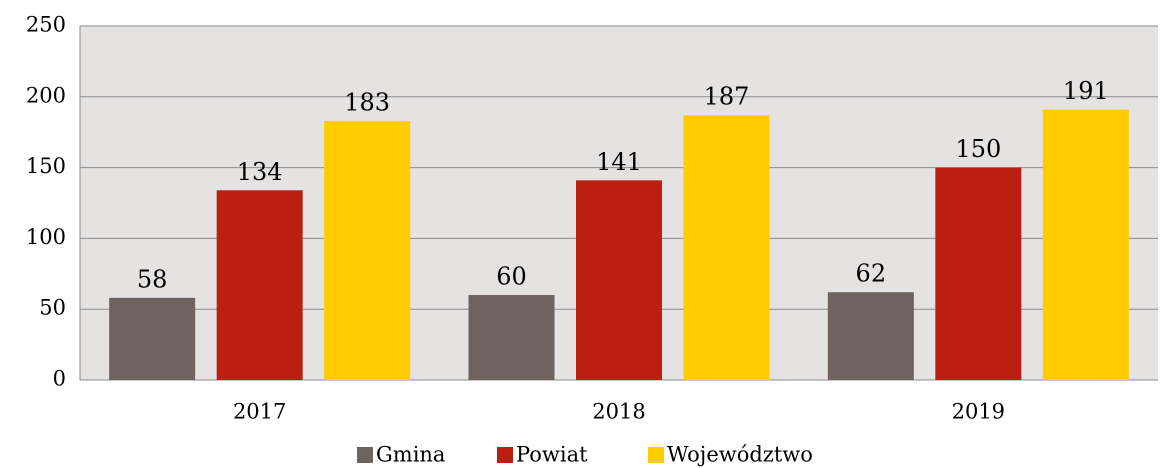 This screenshot has height=468, width=1163. Describe the element at coordinates (410, 455) in the screenshot. I see `legend-label: Gmina` at that location.